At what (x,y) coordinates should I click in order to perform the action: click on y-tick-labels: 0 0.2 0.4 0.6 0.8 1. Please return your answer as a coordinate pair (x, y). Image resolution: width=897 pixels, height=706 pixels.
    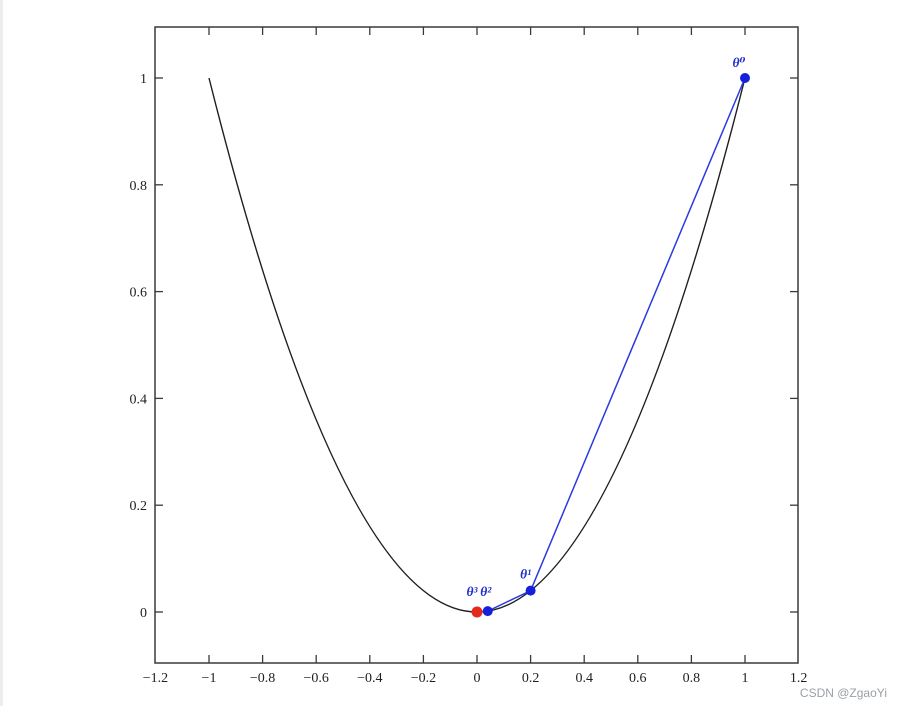
    Looking at the image, I should click on (139, 346).